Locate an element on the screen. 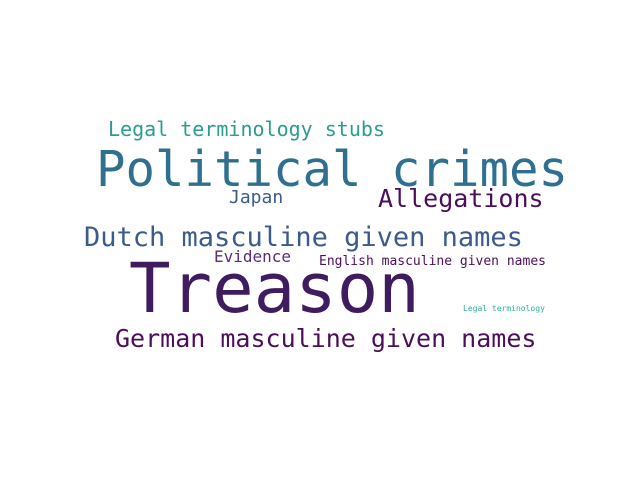 This screenshot has height=480, width=640. word-legal-terminology-stubs: Legal terminology stubs is located at coordinates (246, 129).